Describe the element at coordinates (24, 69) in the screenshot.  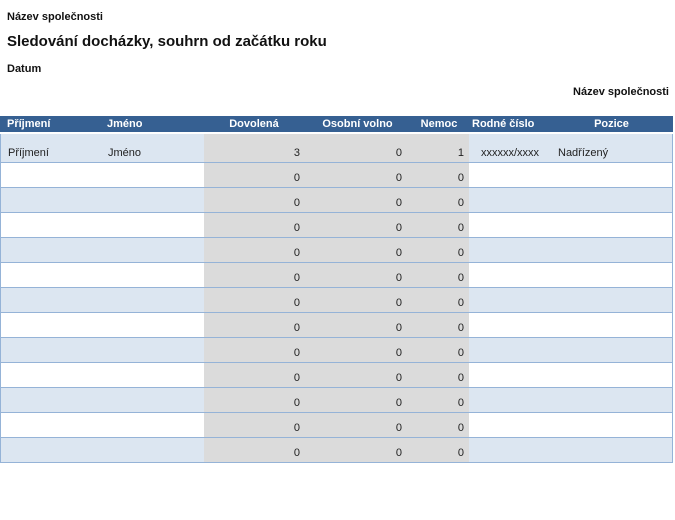
I see `date-label-cell: Datum` at that location.